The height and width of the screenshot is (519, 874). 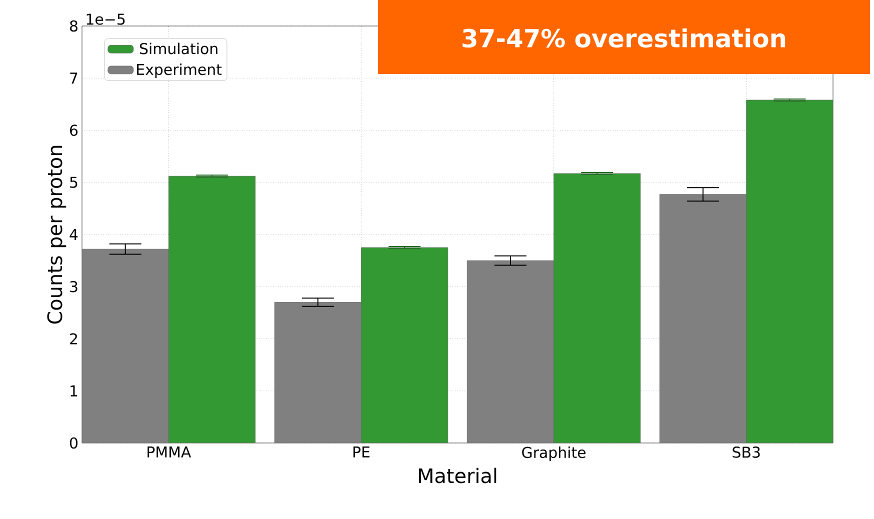 What do you see at coordinates (105, 19) in the screenshot?
I see `text: 1e−5` at bounding box center [105, 19].